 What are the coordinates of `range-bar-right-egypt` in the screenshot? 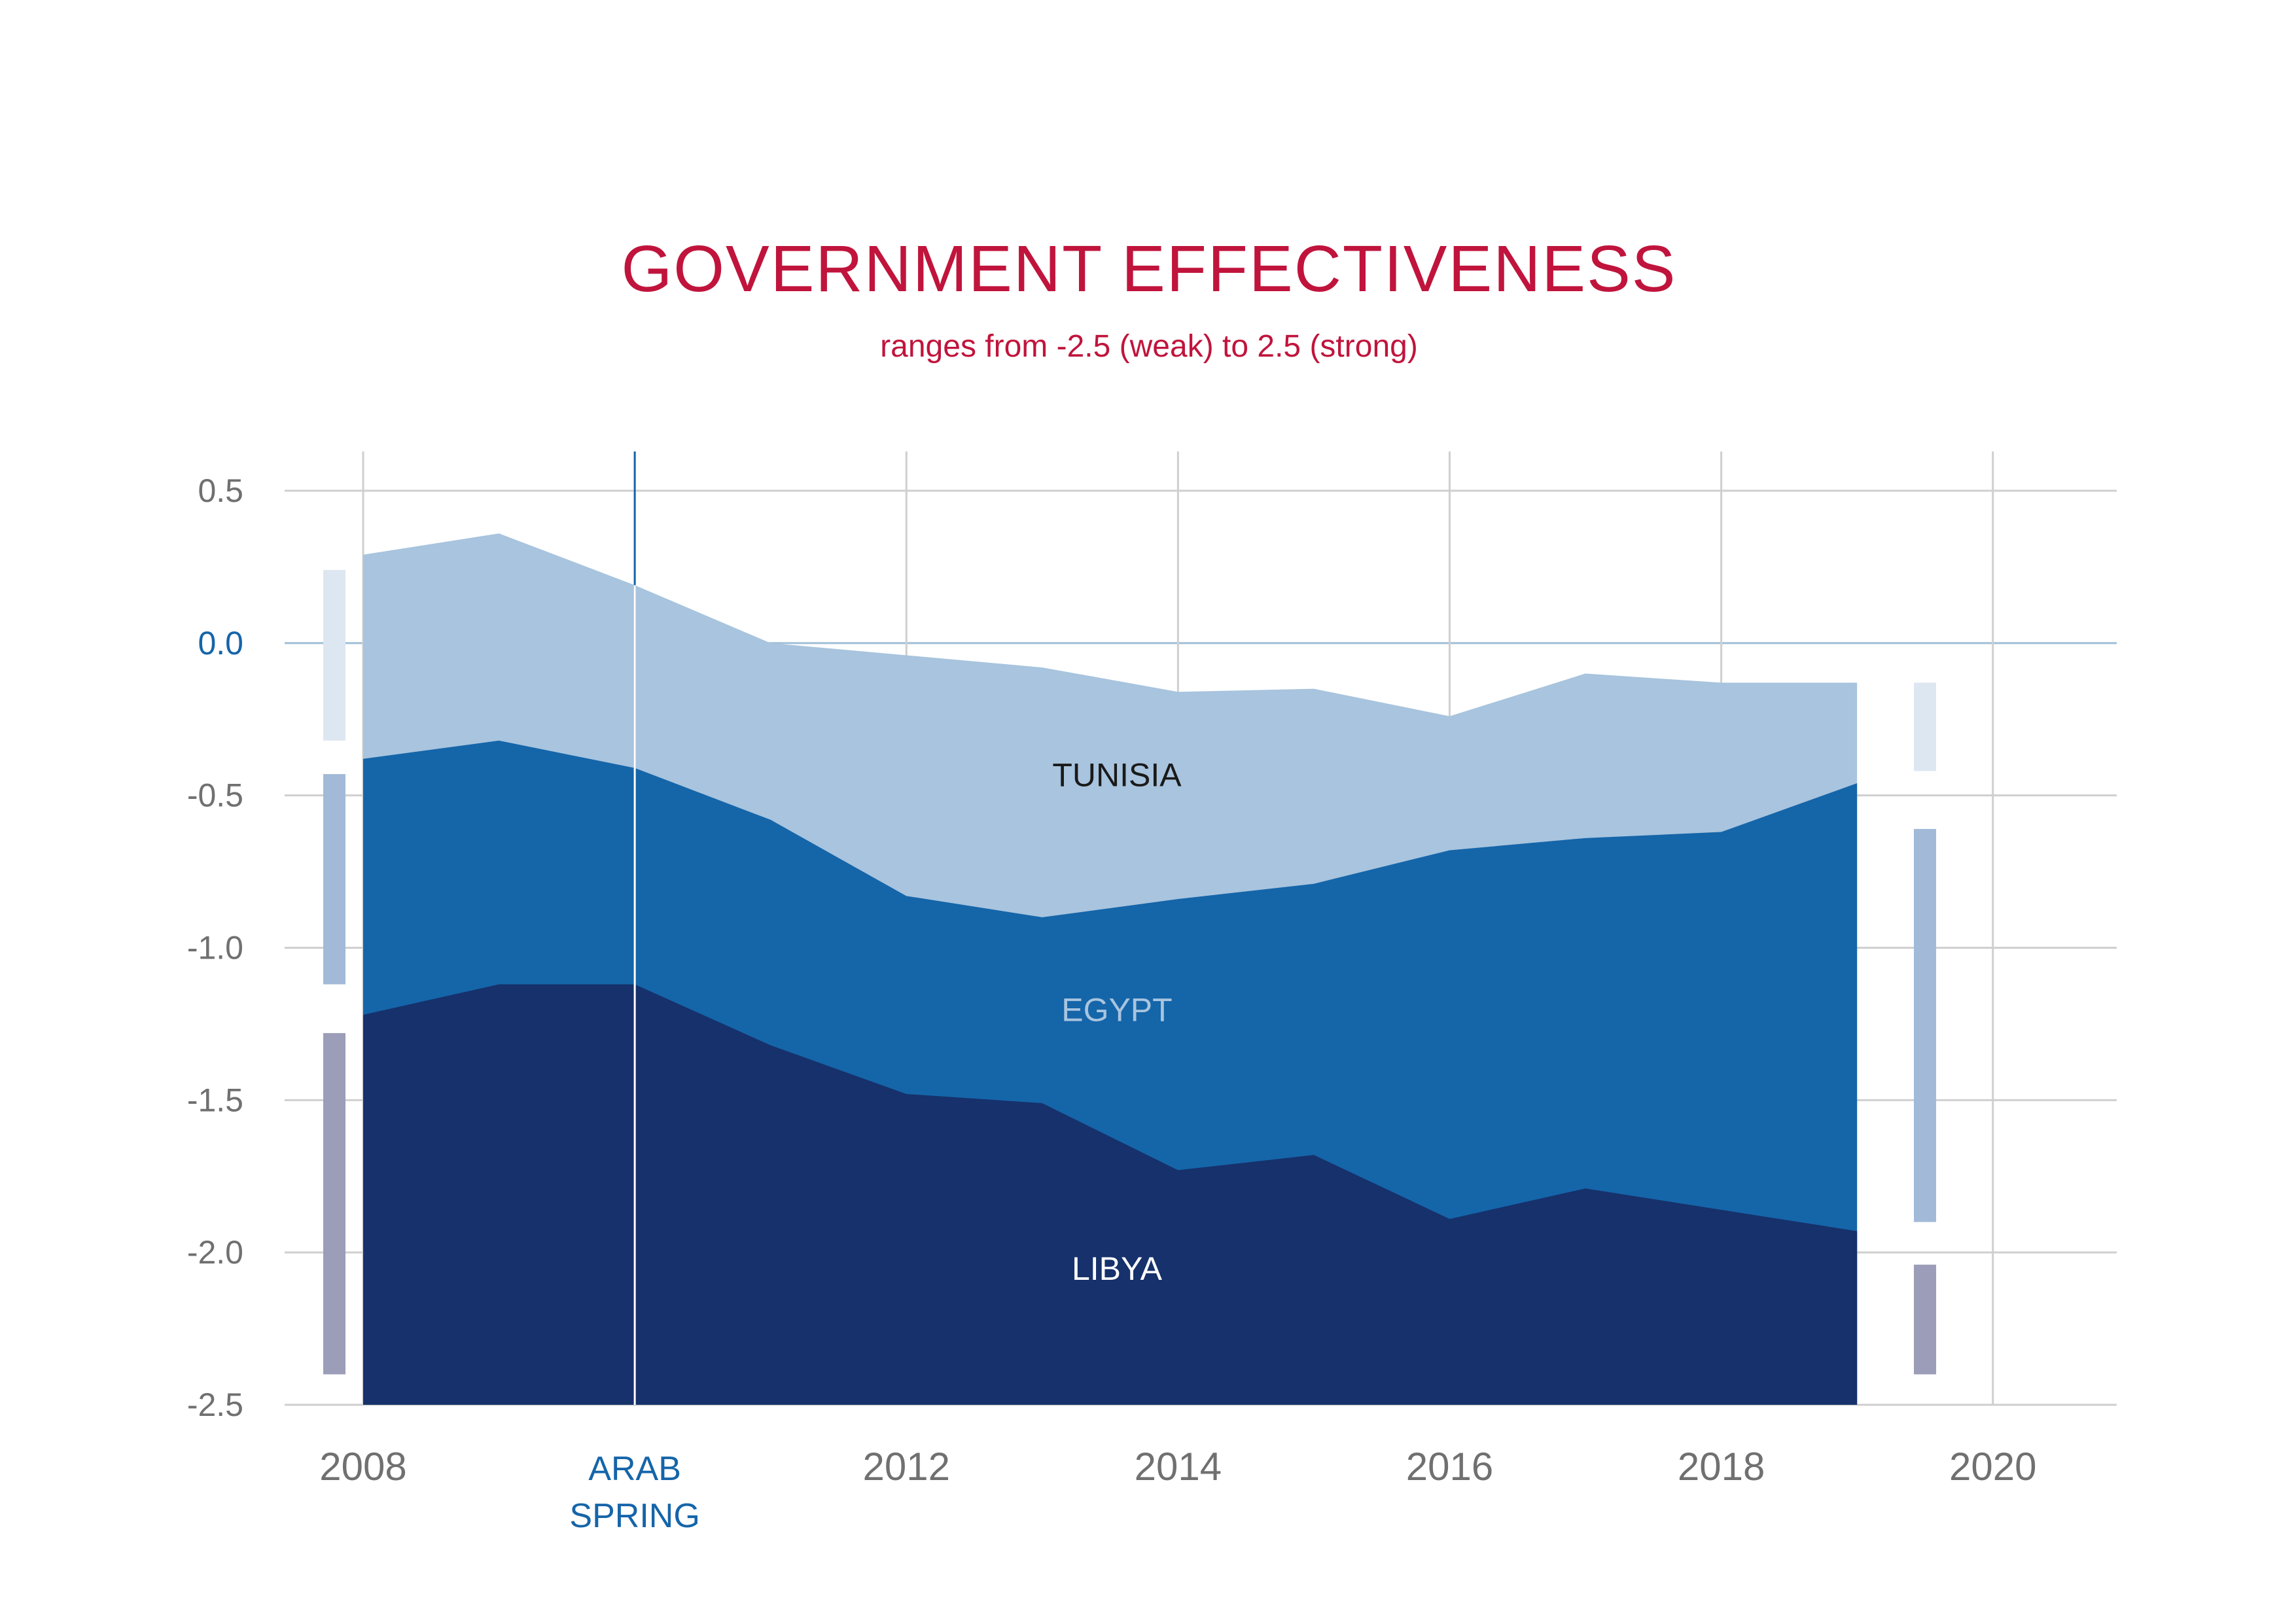 It's located at (1925, 1025).